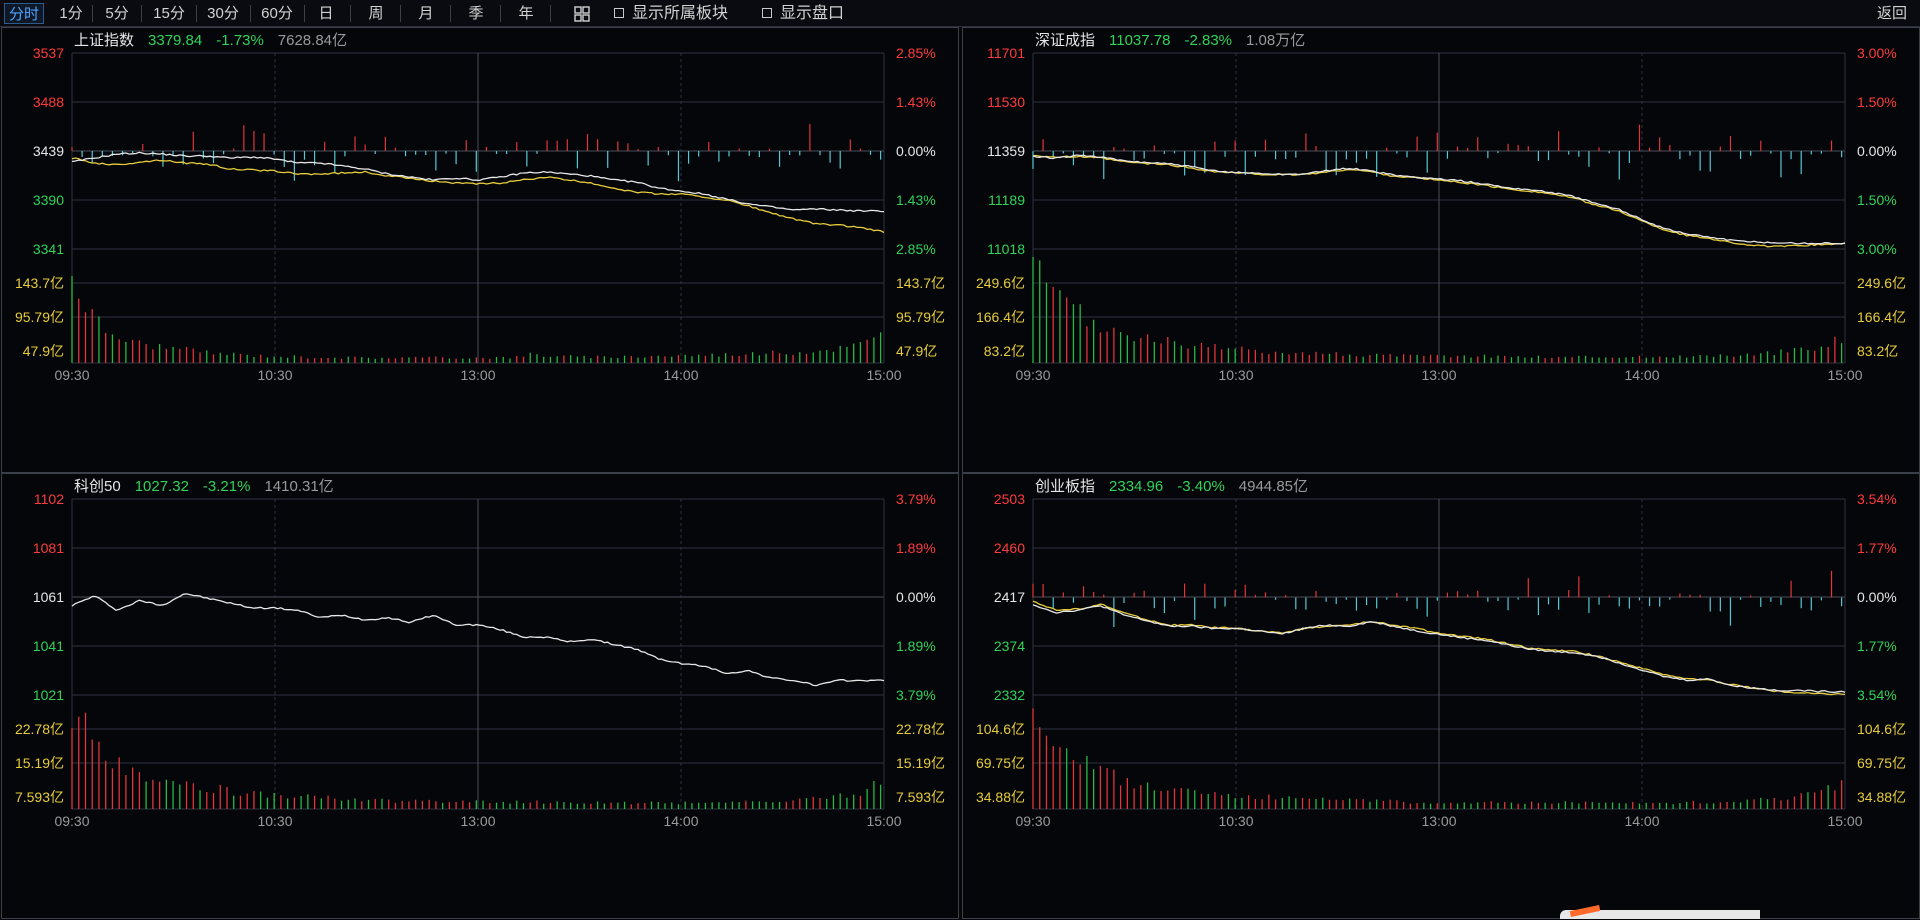  Describe the element at coordinates (582, 13) in the screenshot. I see `grid-icon` at that location.